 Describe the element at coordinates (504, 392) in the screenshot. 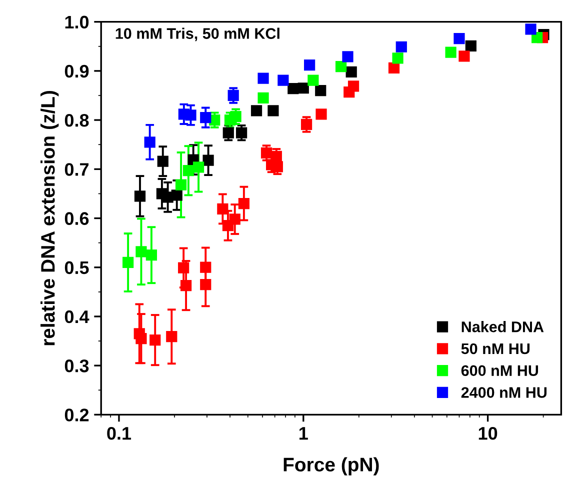

I see `legend-label: 2400 nM HU` at that location.